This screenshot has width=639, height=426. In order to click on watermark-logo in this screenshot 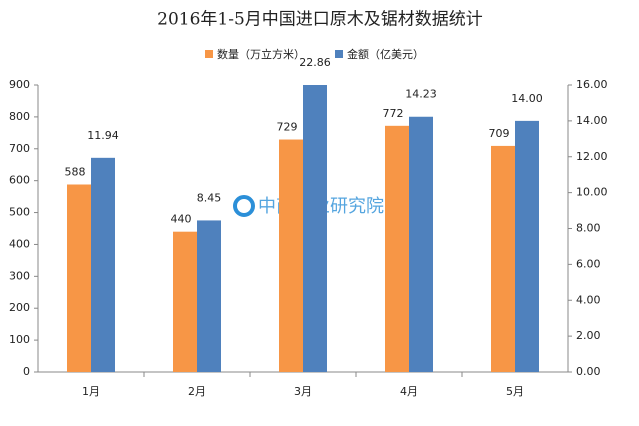, I will do `click(244, 206)`.